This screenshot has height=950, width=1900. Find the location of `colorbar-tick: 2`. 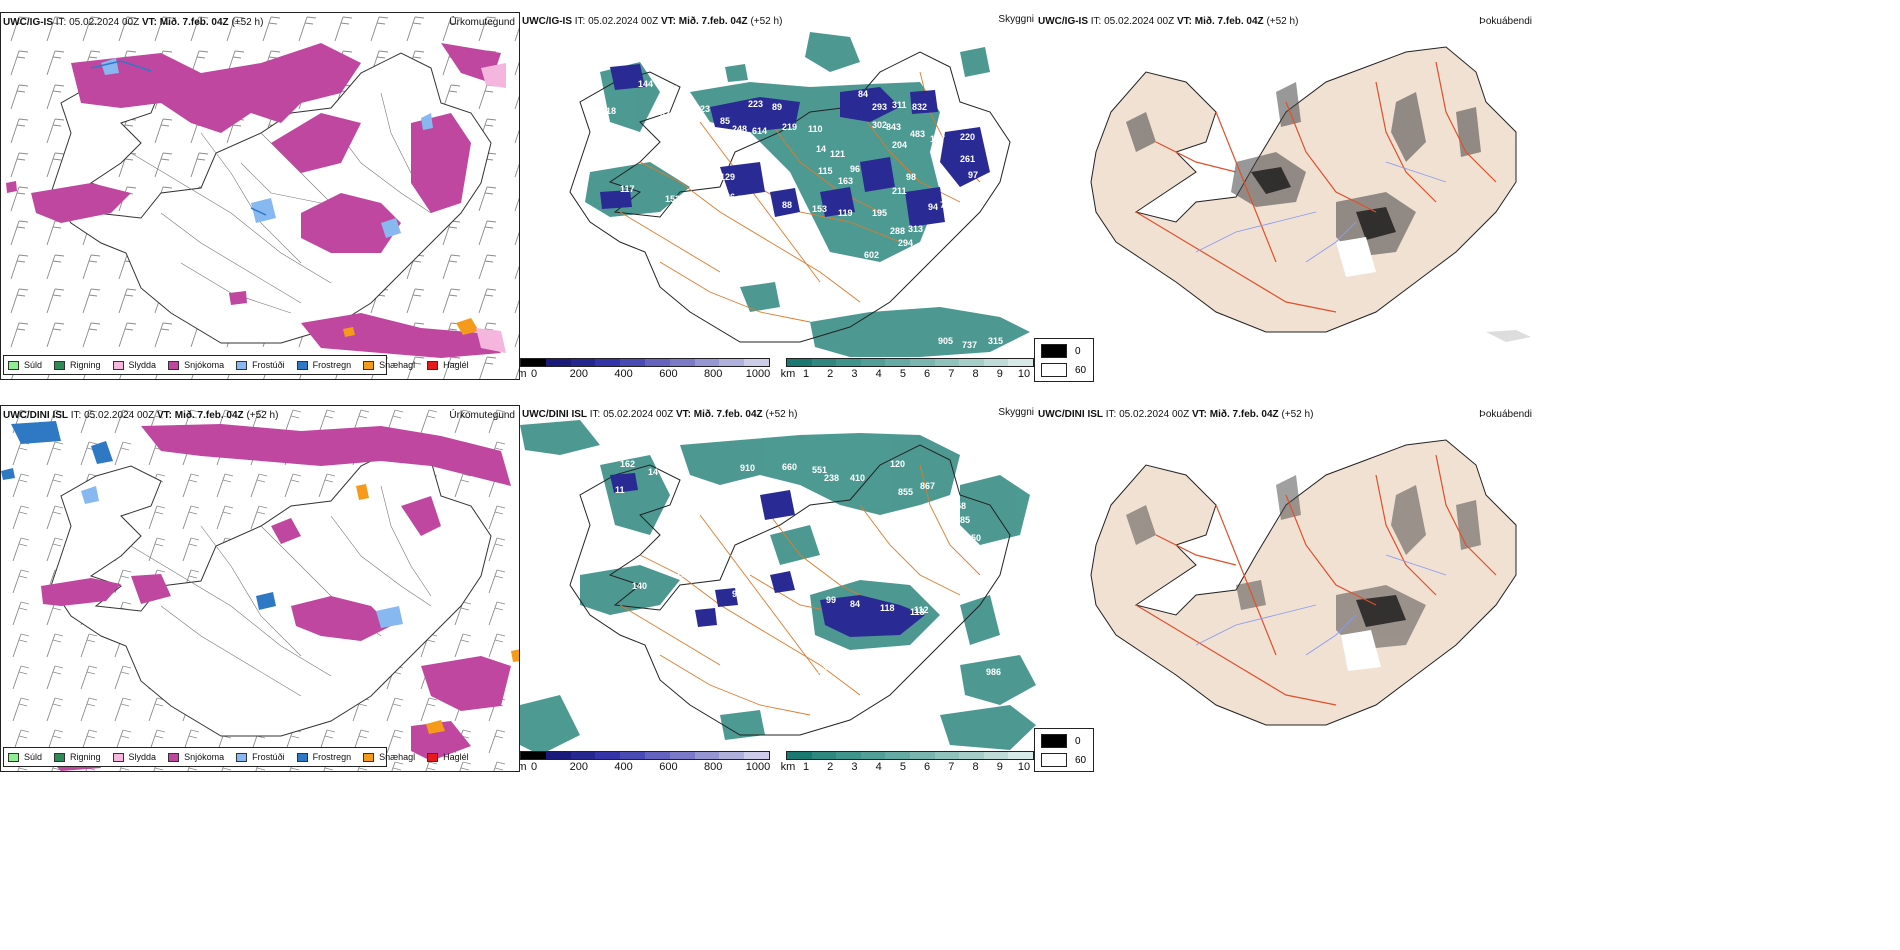

colorbar-tick: 2 is located at coordinates (830, 374).